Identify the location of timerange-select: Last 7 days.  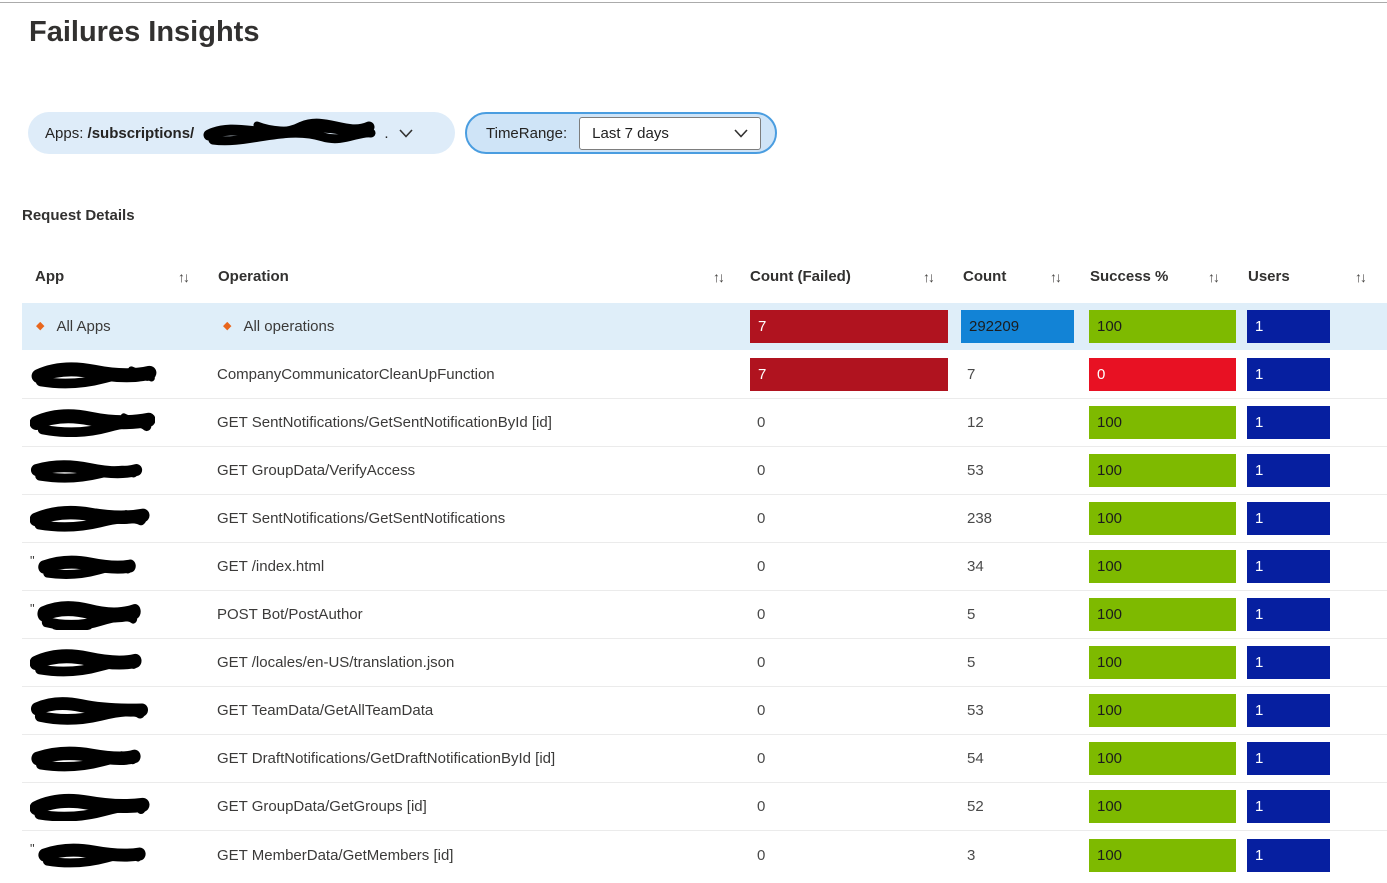
(670, 133).